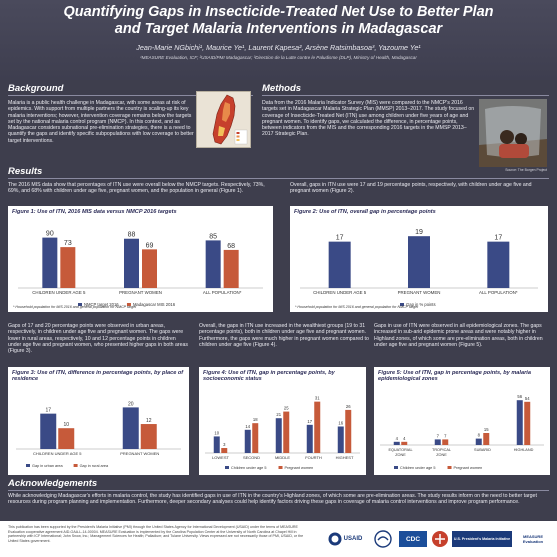 Image resolution: width=557 pixels, height=557 pixels. Describe the element at coordinates (50, 234) in the screenshot. I see `bar-value-label: 90` at that location.